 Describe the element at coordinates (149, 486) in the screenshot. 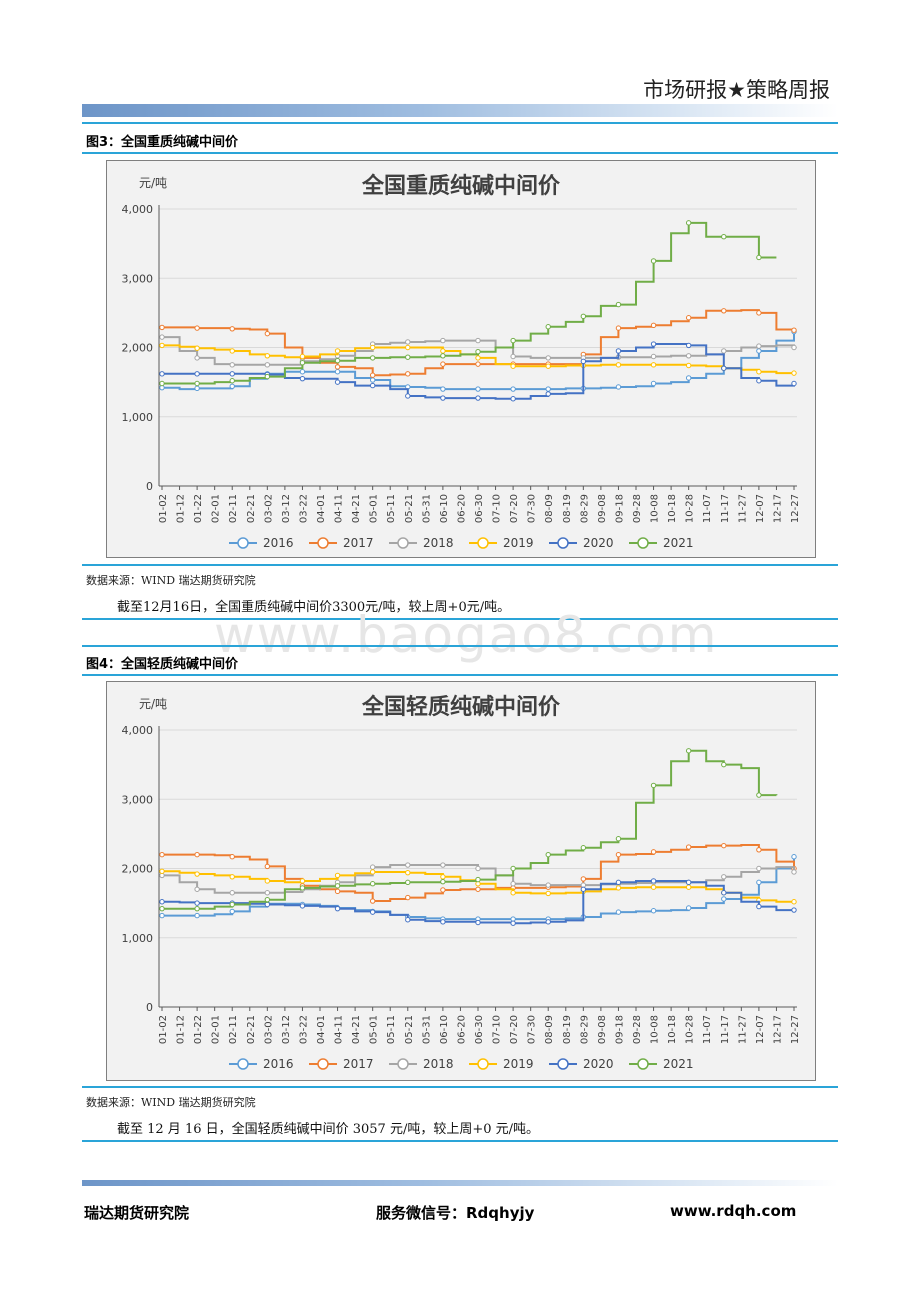

I see `y-tick-label: 0` at that location.